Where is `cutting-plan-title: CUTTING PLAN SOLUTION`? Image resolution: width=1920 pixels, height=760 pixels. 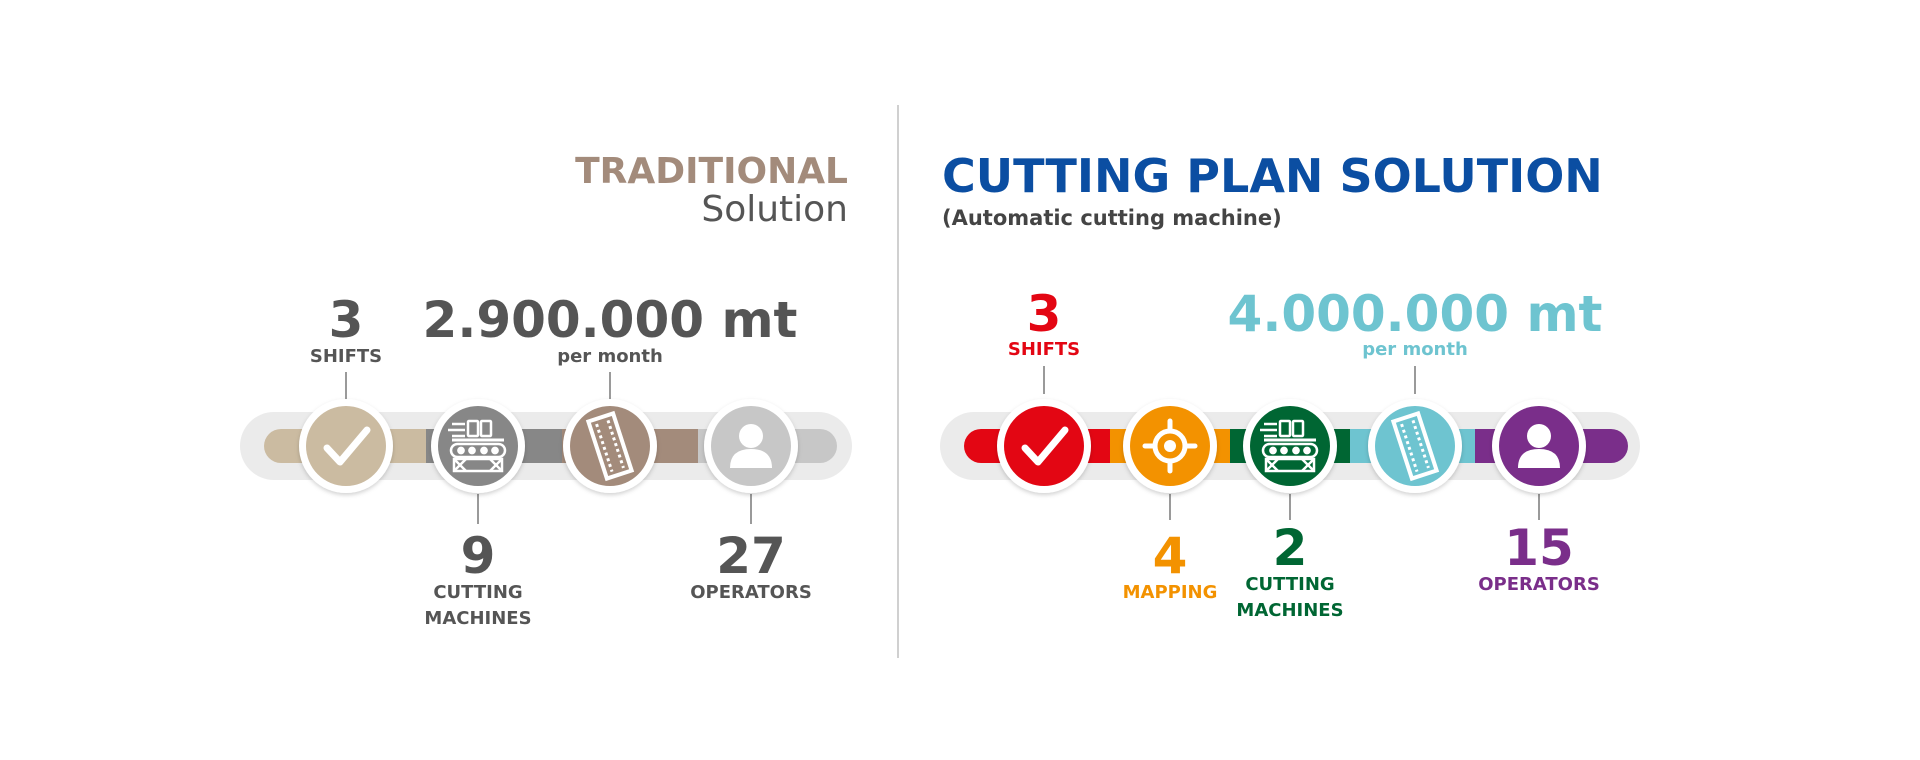 cutting-plan-title: CUTTING PLAN SOLUTION is located at coordinates (1272, 176).